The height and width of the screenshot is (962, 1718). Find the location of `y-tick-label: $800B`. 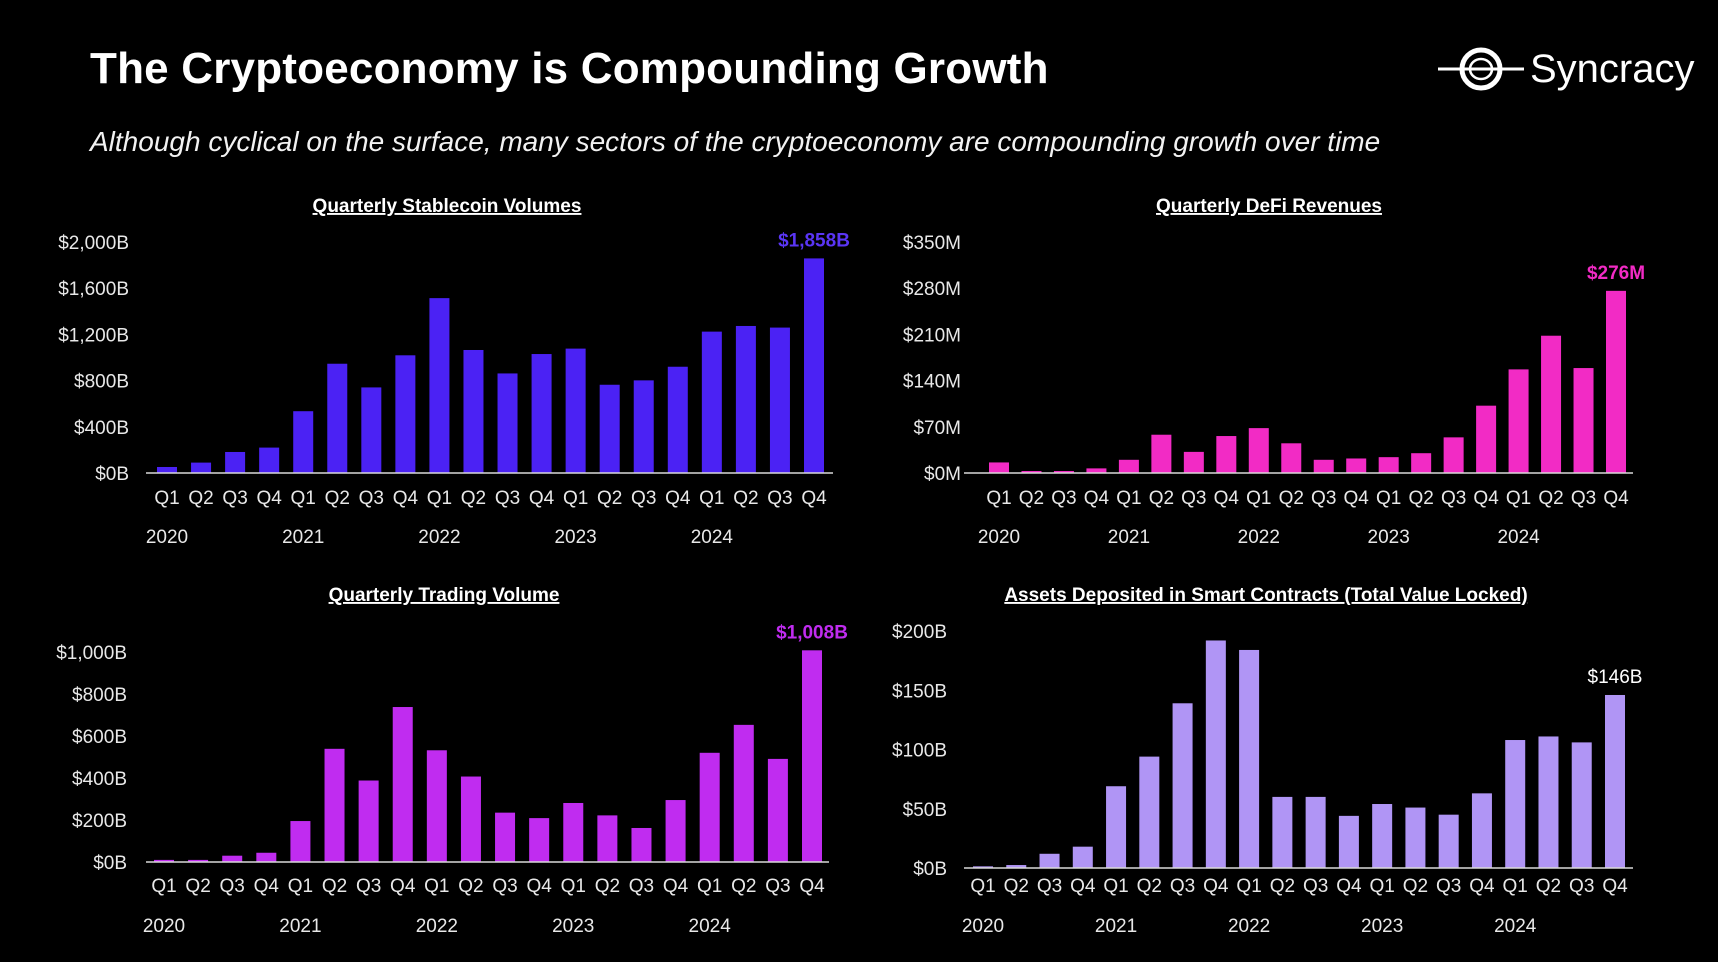

y-tick-label: $800B is located at coordinates (99, 695).